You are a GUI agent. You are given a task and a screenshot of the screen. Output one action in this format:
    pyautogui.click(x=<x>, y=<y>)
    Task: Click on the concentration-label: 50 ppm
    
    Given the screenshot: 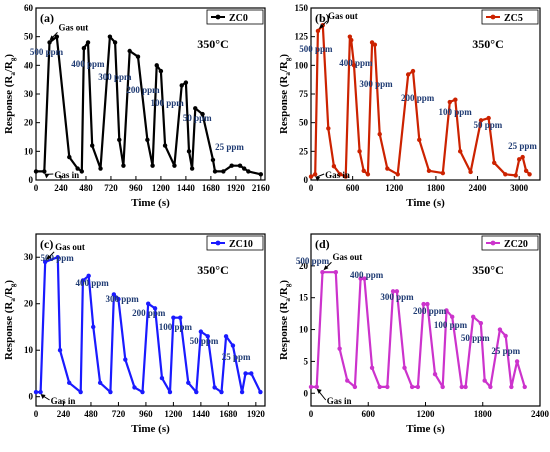 What is the action you would take?
    pyautogui.click(x=197, y=118)
    